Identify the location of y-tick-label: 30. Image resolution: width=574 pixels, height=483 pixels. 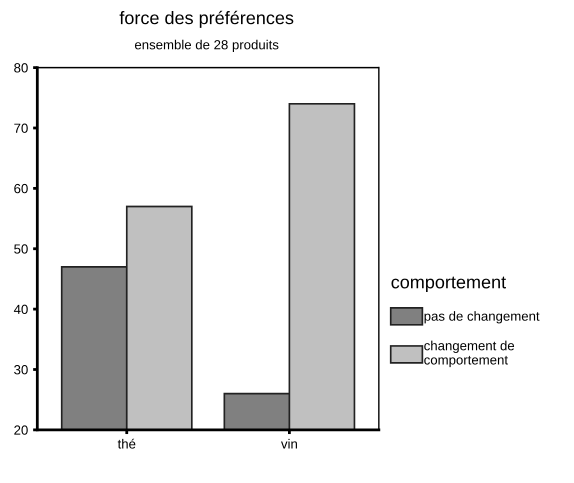
(21, 369).